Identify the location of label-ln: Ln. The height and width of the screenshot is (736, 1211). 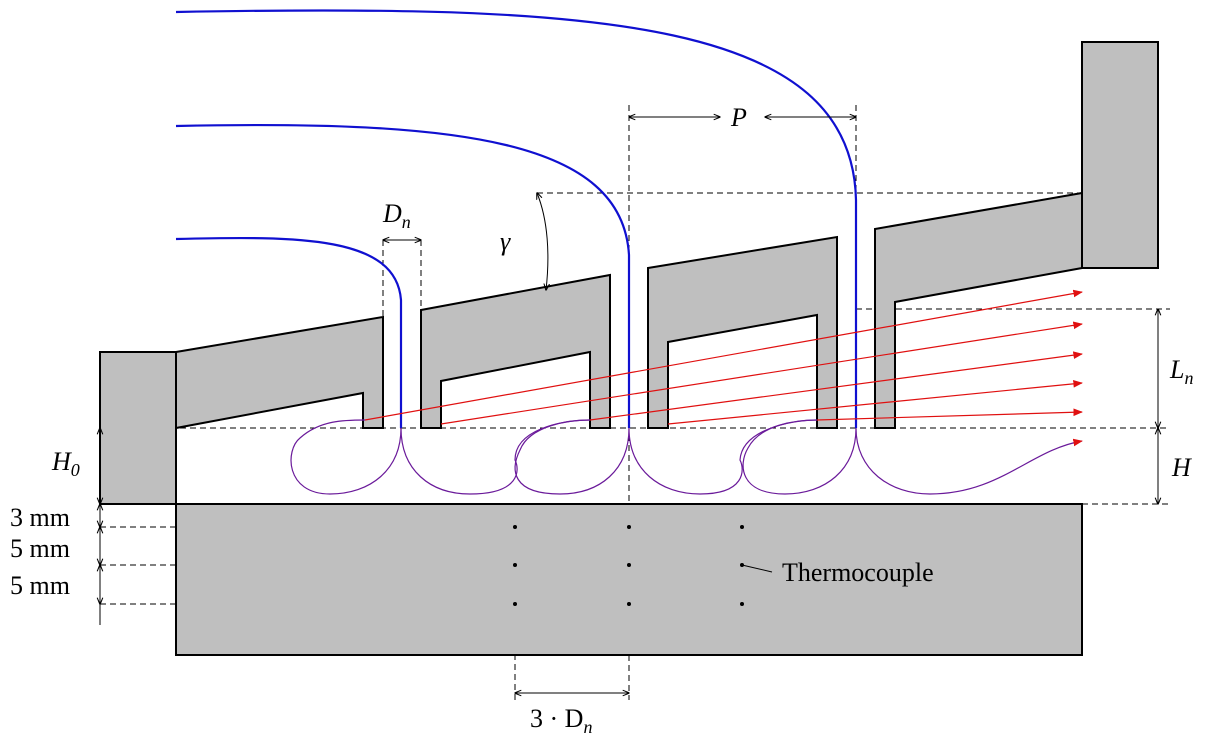
(1181, 371).